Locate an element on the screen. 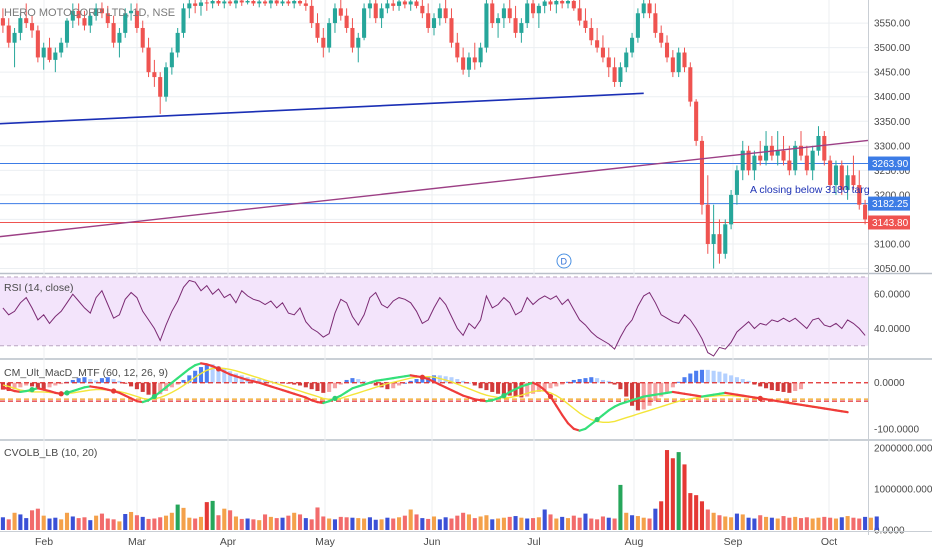 The width and height of the screenshot is (932, 550). time-axis-label: Feb is located at coordinates (44, 542).